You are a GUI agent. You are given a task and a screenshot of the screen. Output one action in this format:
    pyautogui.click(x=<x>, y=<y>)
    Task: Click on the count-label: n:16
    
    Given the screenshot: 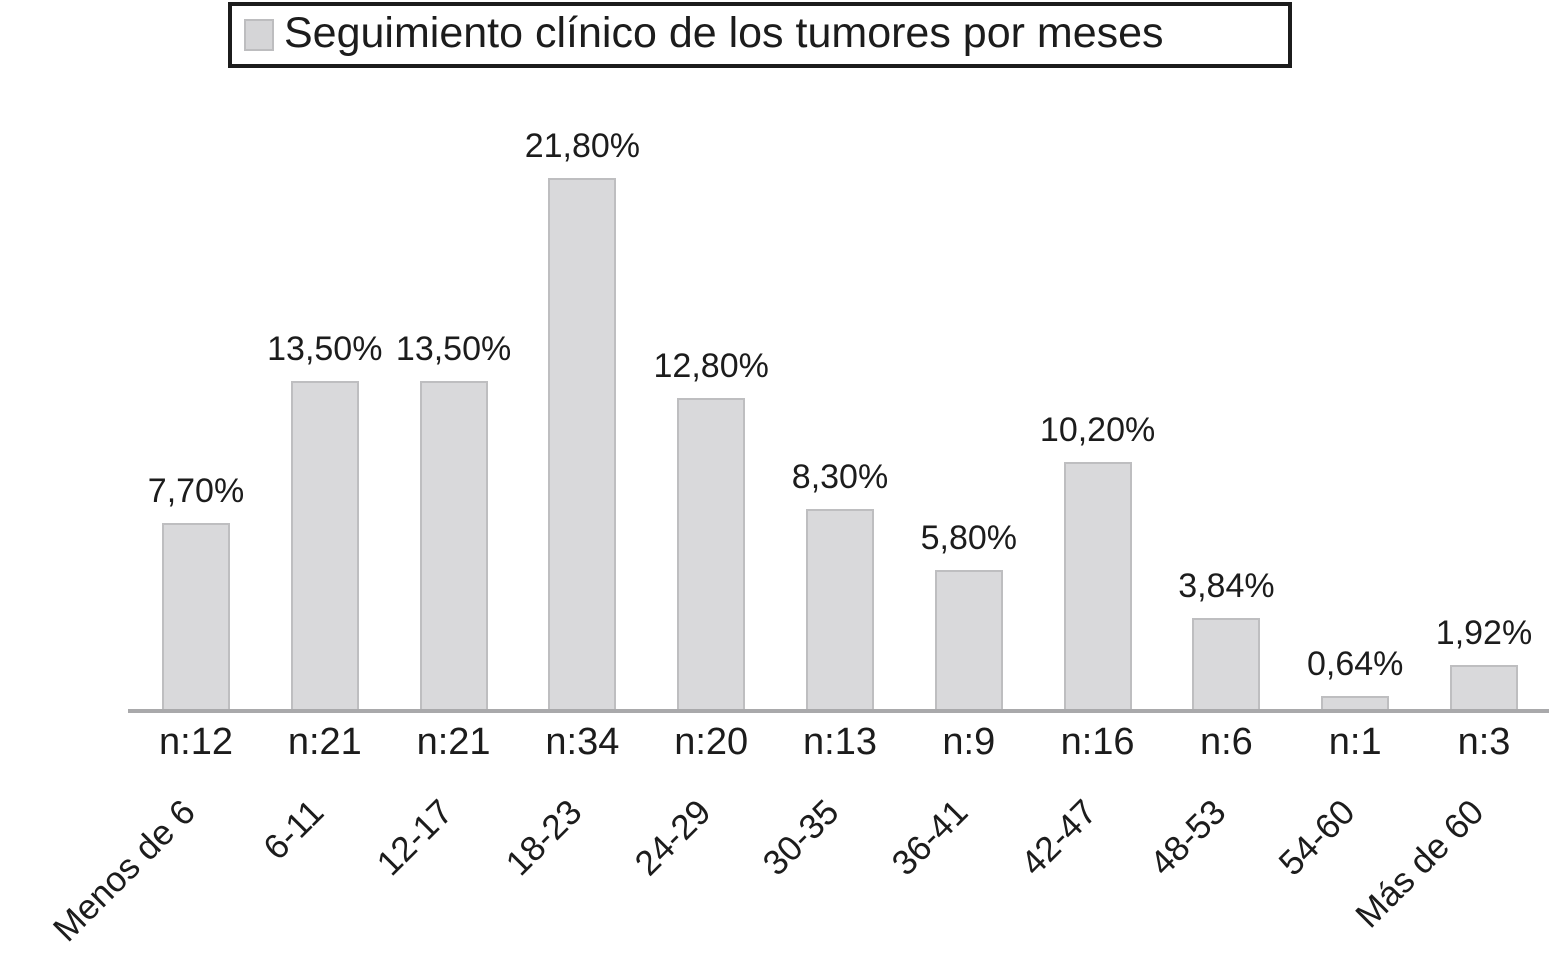 What is the action you would take?
    pyautogui.click(x=1097, y=742)
    